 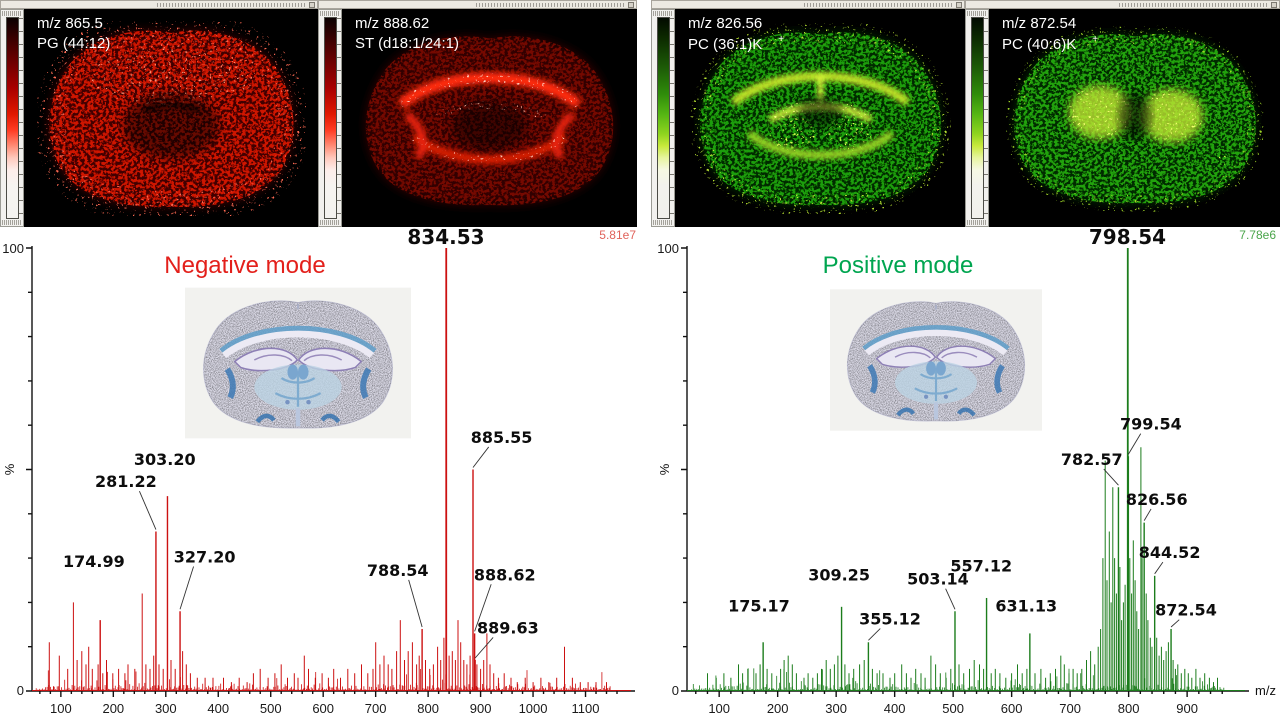 What do you see at coordinates (244, 265) in the screenshot?
I see `spectrum-mode-title: Negative mode` at bounding box center [244, 265].